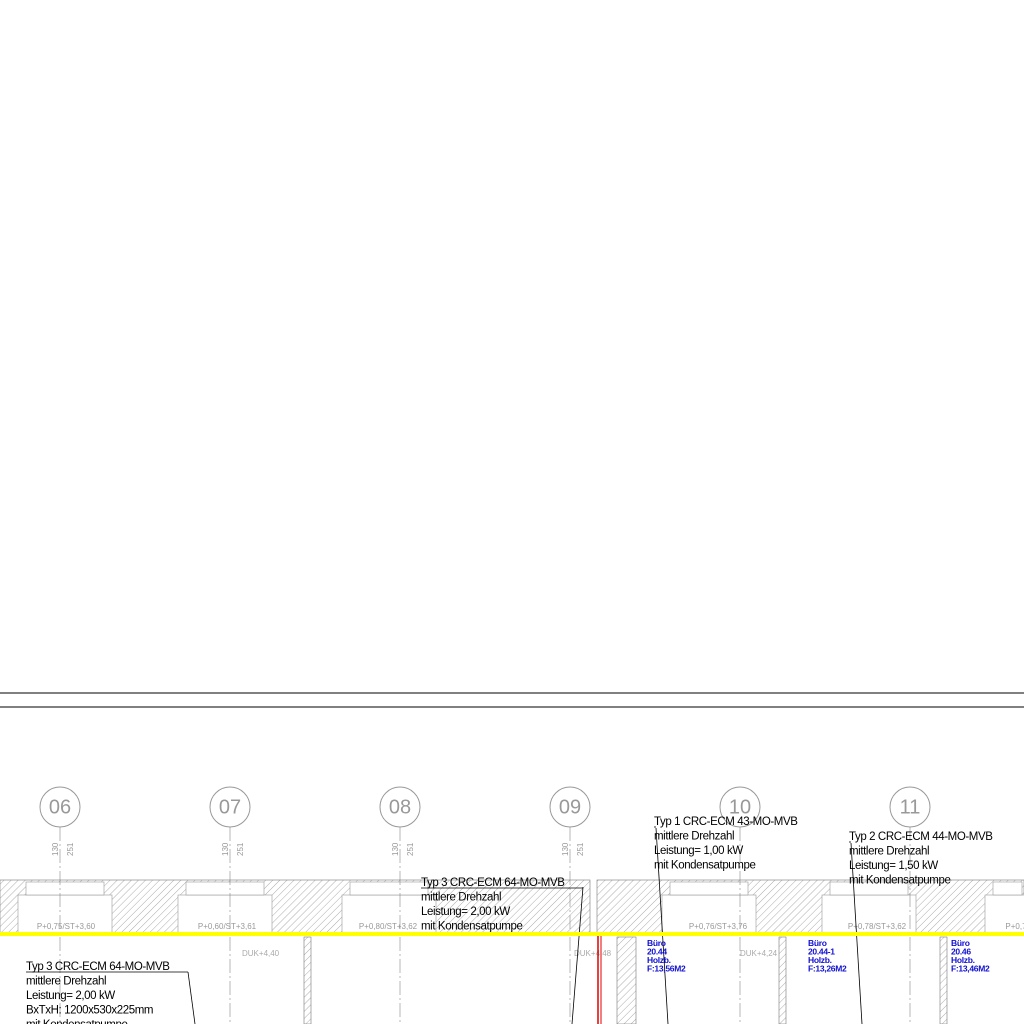  I want to click on room-label: F:13,46M2, so click(970, 969).